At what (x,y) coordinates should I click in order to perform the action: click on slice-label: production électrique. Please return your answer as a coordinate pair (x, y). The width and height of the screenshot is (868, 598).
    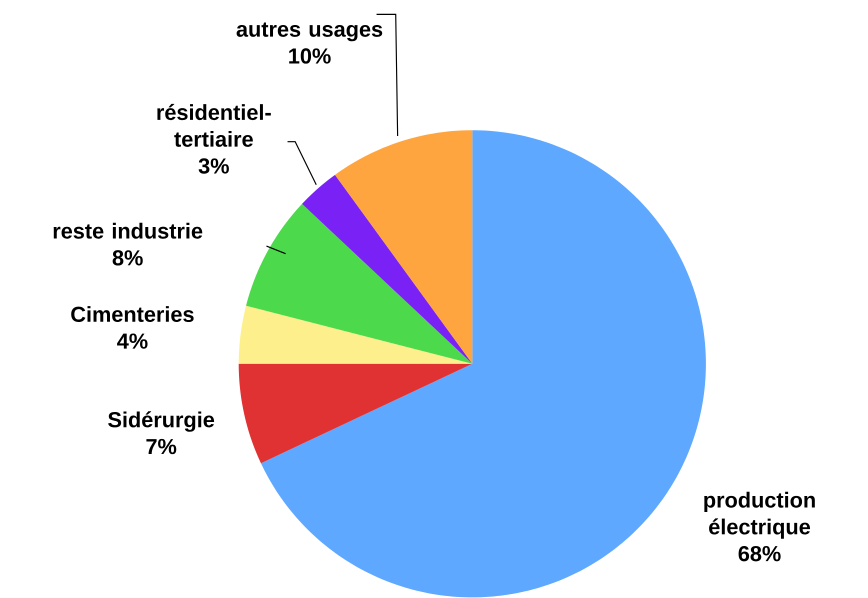
    Looking at the image, I should click on (759, 515).